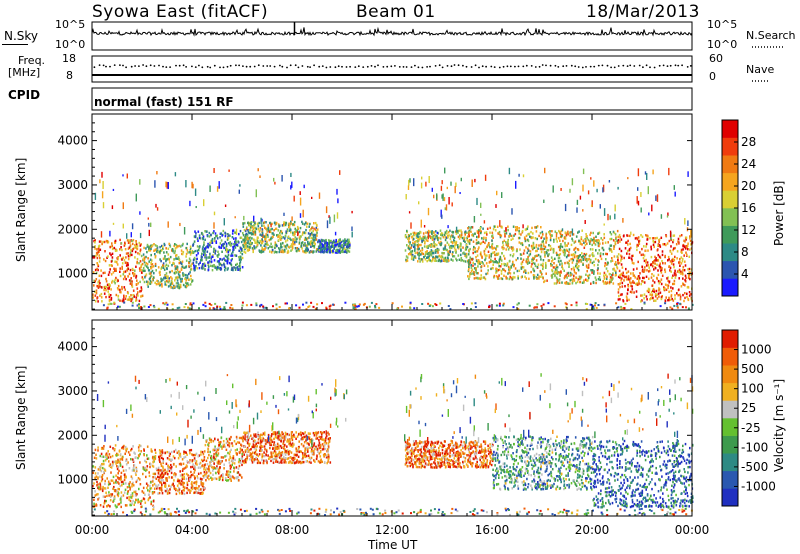 This screenshot has height=554, width=800. Describe the element at coordinates (748, 142) in the screenshot. I see `colorbar-tick-label: 28` at that location.